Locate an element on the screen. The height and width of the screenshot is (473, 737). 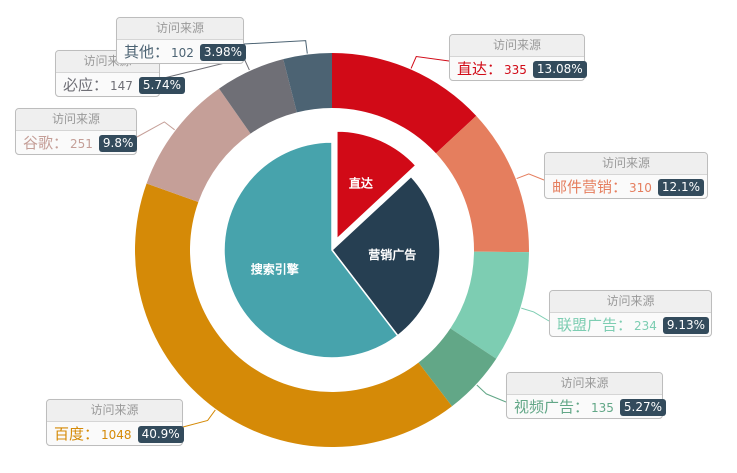
label-name: 视频广告： is located at coordinates (552, 407).